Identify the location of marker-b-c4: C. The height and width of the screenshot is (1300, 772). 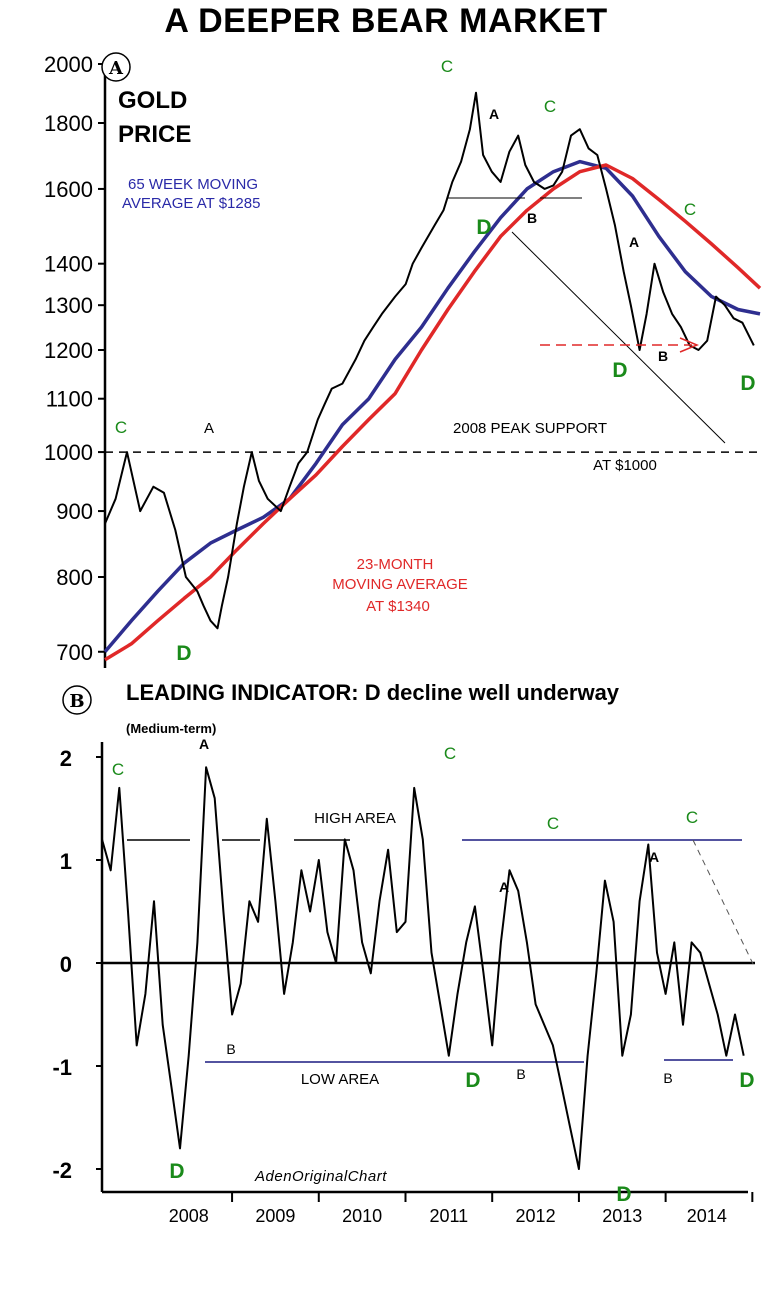
(692, 817).